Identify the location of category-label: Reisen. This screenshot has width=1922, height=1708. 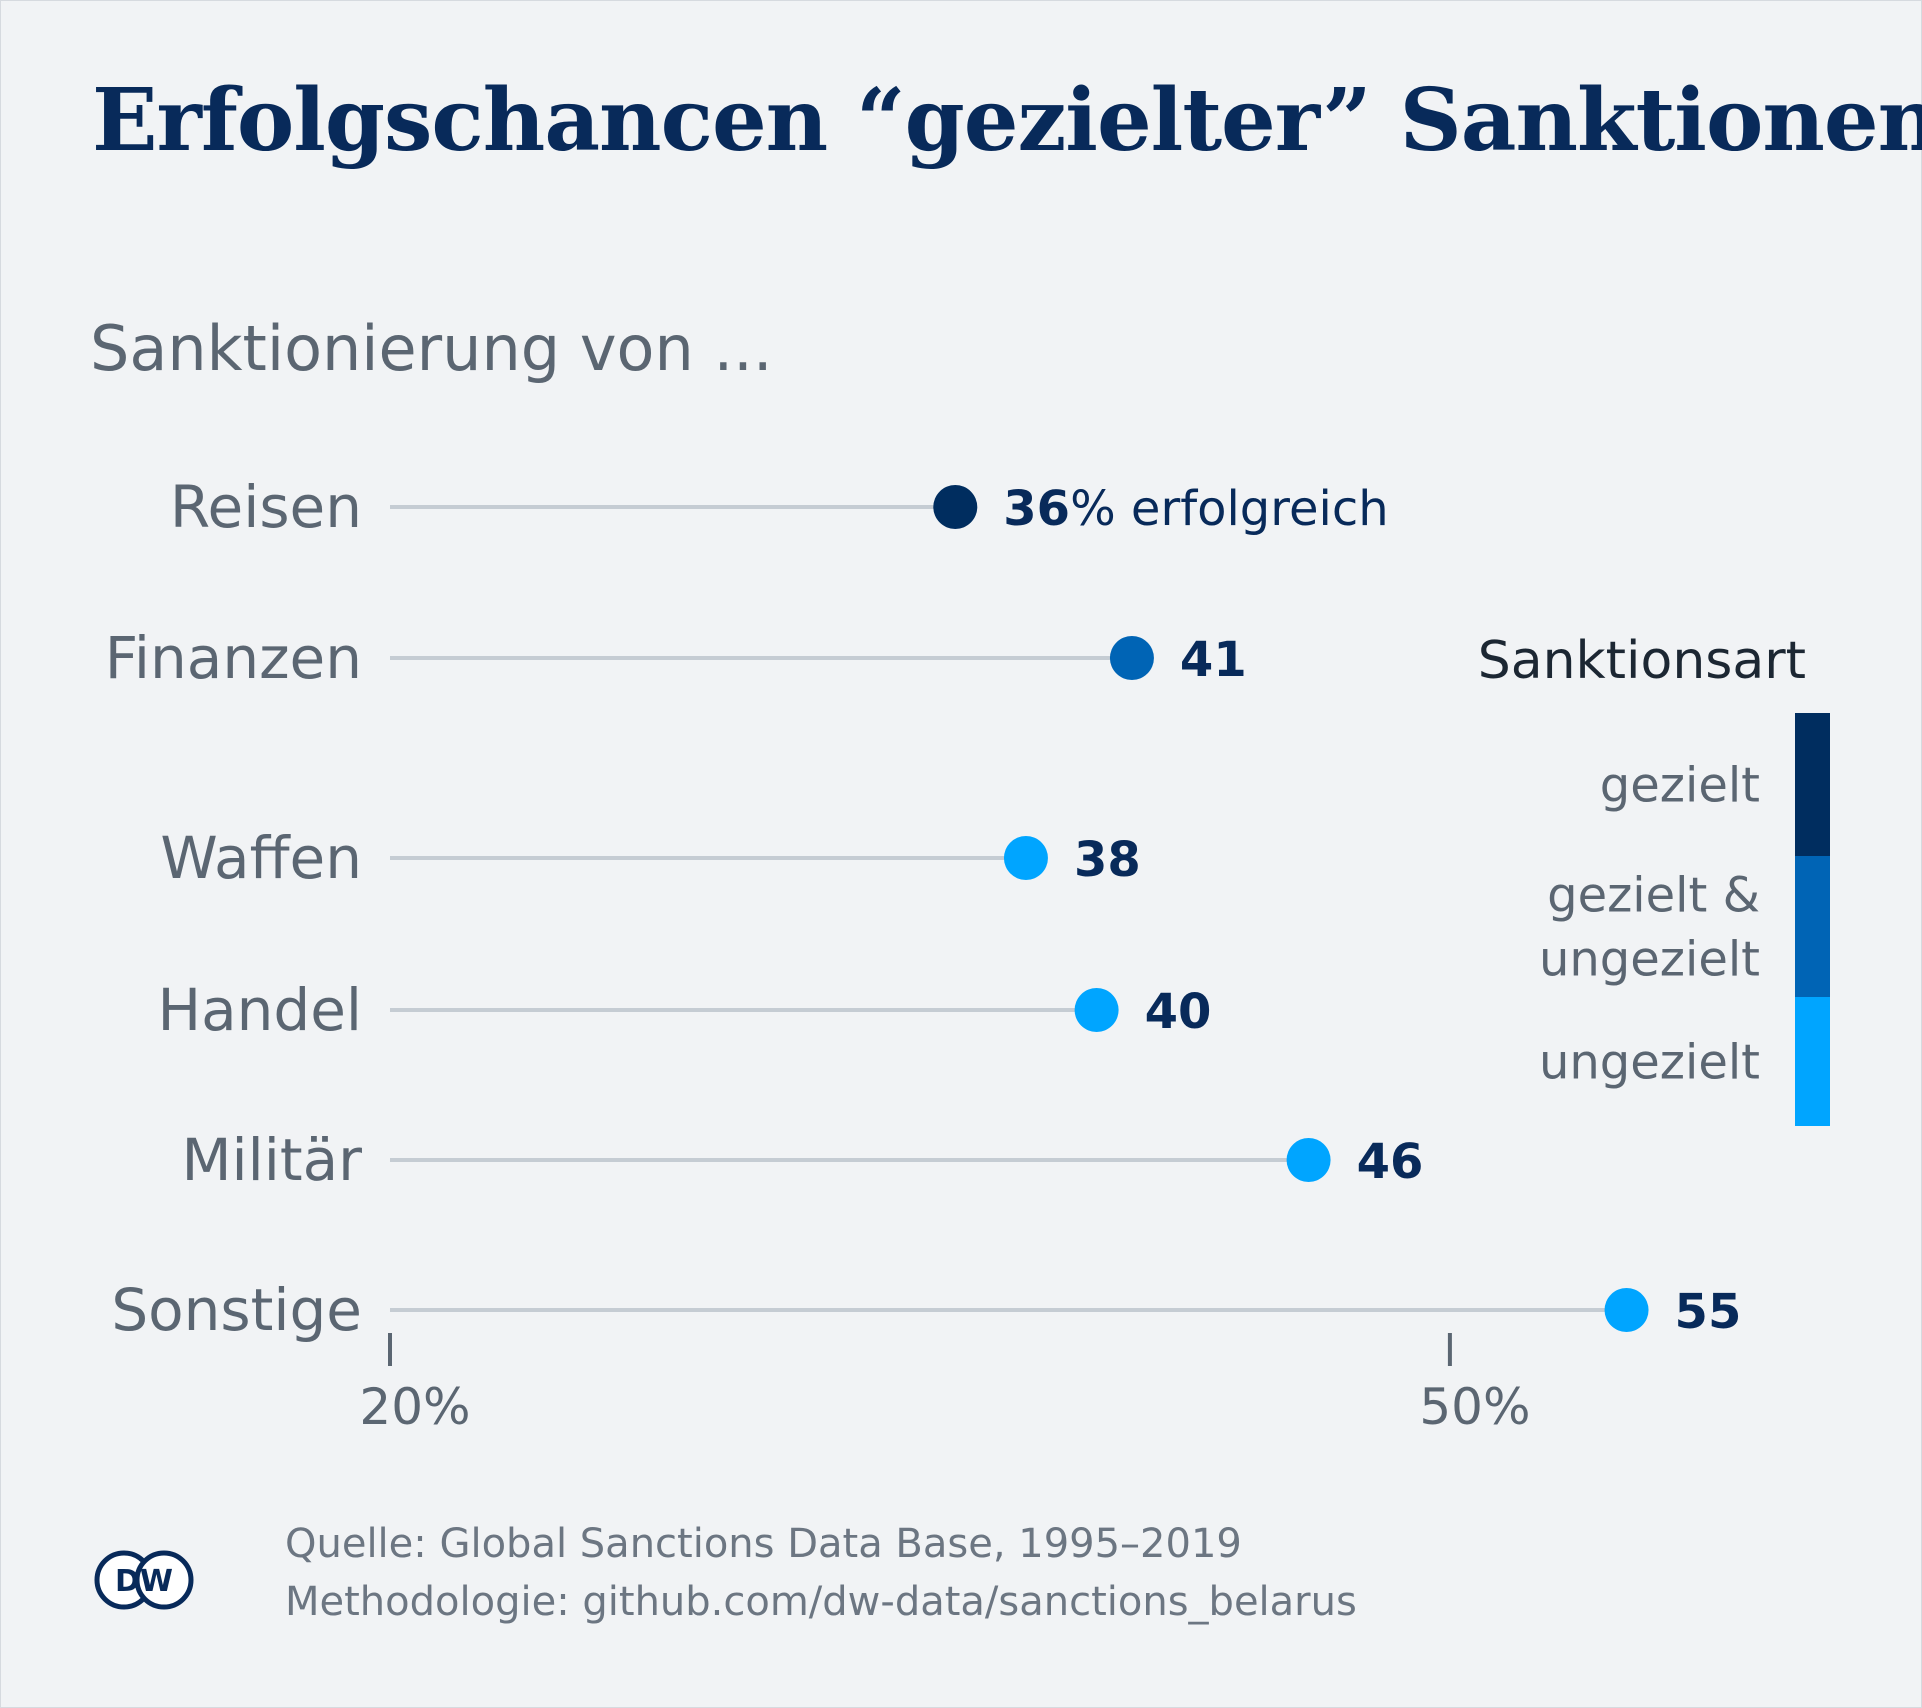
(266, 507).